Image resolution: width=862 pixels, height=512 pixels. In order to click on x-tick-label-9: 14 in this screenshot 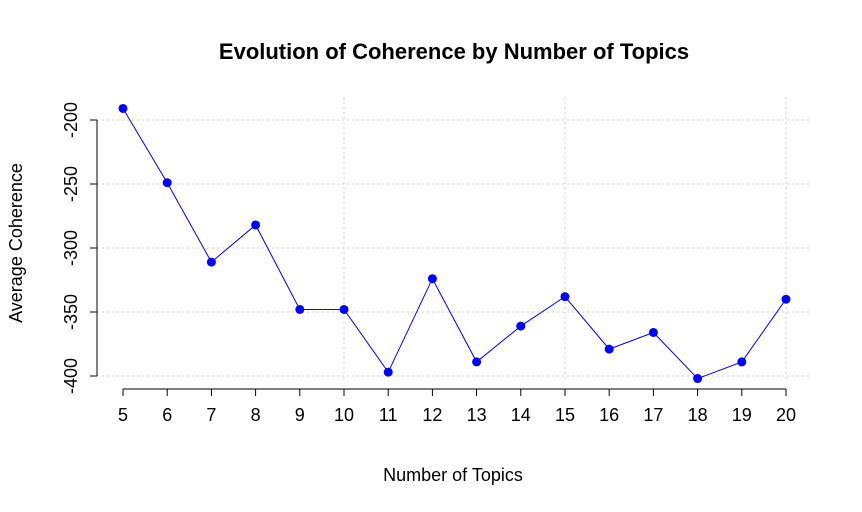, I will do `click(521, 415)`.